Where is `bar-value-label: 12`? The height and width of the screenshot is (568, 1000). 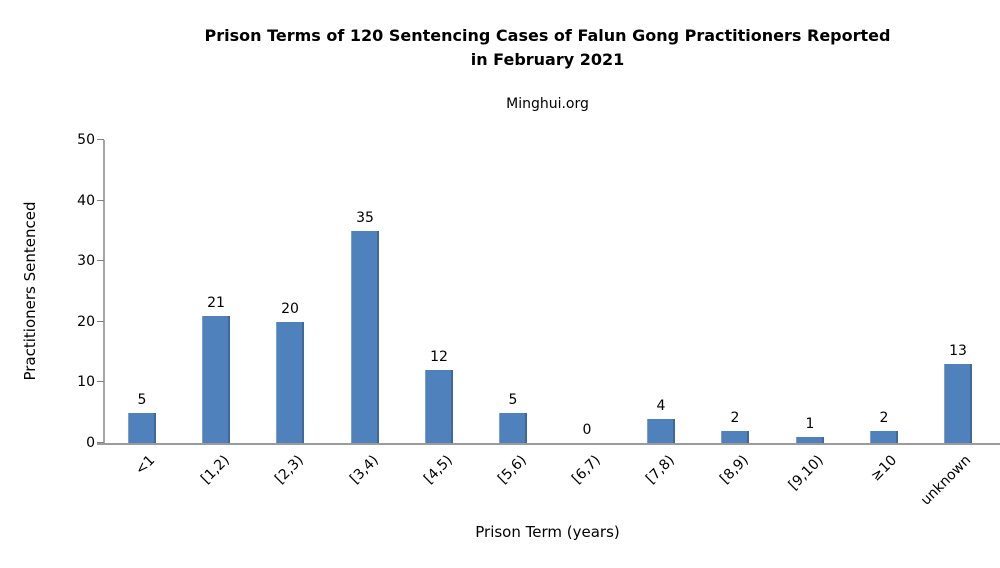 bar-value-label: 12 is located at coordinates (439, 357).